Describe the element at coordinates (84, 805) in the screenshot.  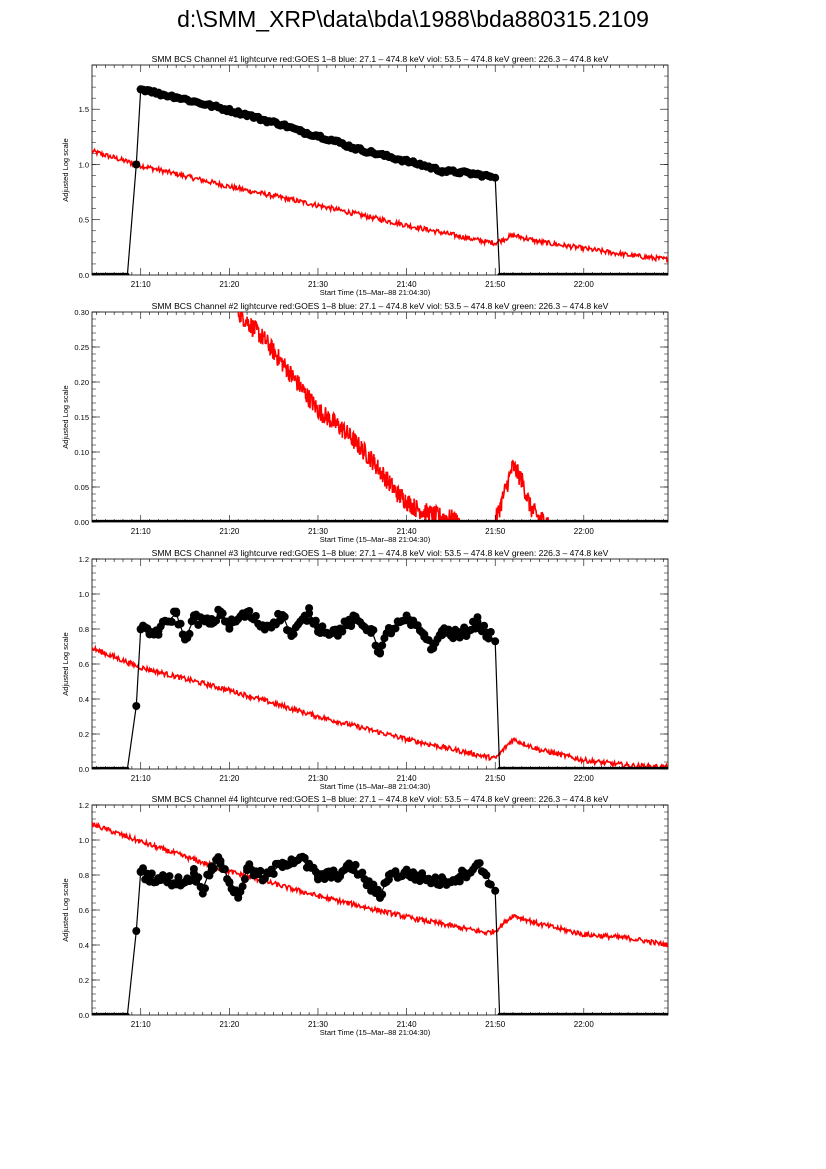
I see `y-tick-label: 1.2` at that location.